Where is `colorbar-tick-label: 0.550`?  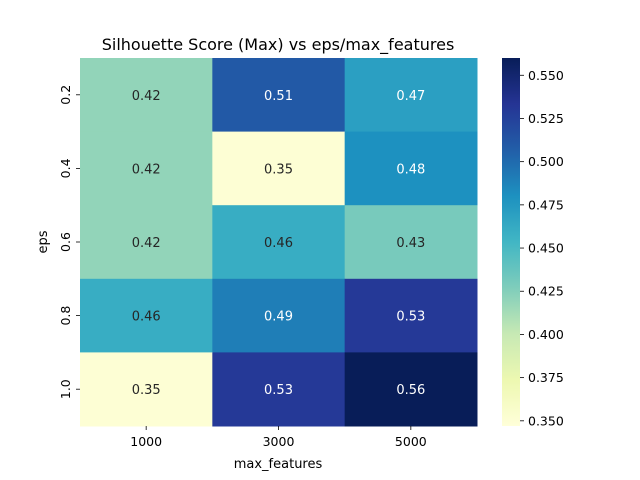 colorbar-tick-label: 0.550 is located at coordinates (546, 75).